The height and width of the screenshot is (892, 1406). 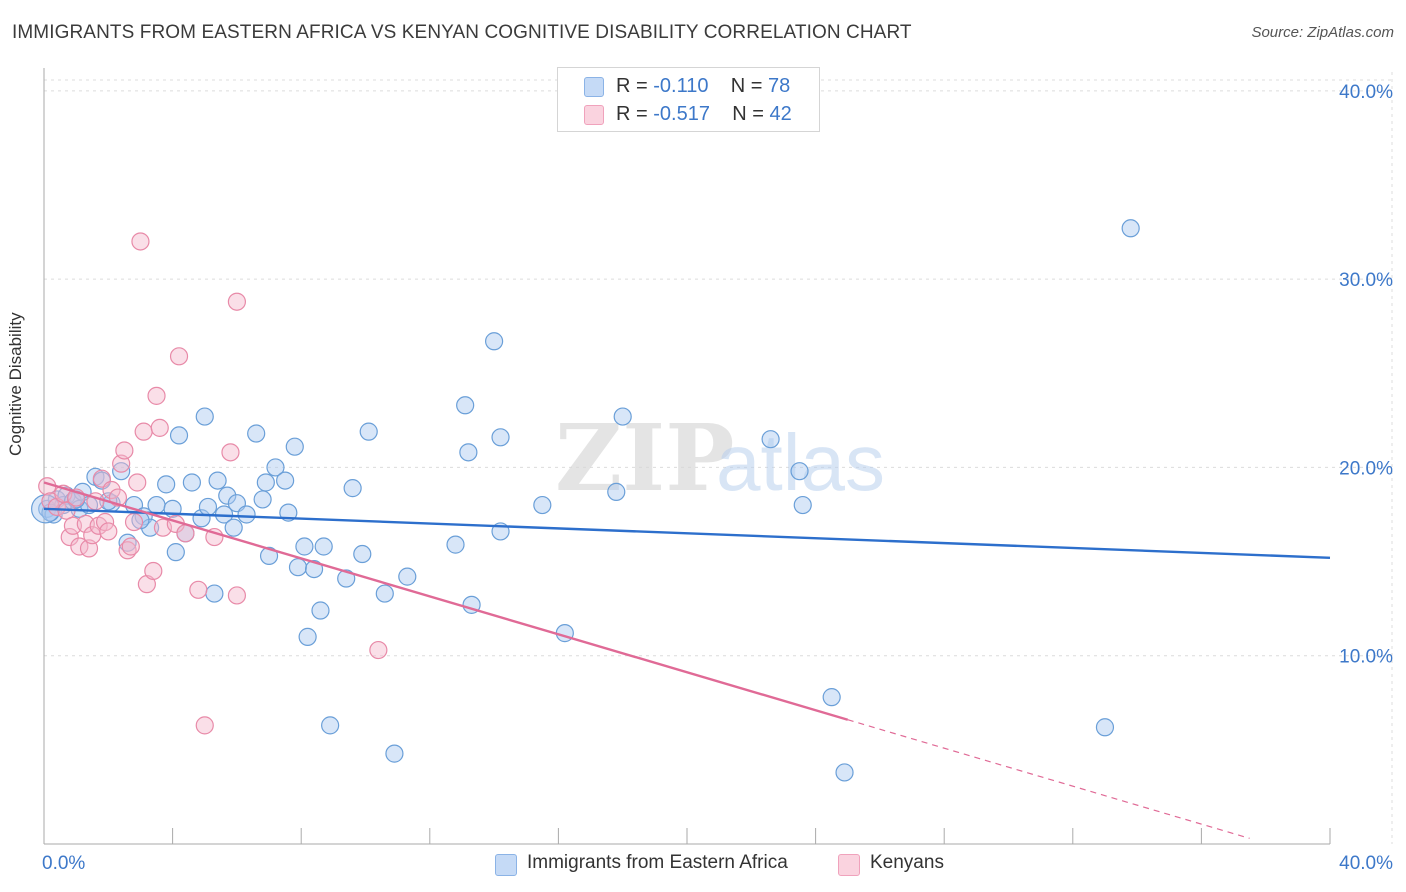 What do you see at coordinates (687, 533) in the screenshot?
I see `trend-line-eastern-africa` at bounding box center [687, 533].